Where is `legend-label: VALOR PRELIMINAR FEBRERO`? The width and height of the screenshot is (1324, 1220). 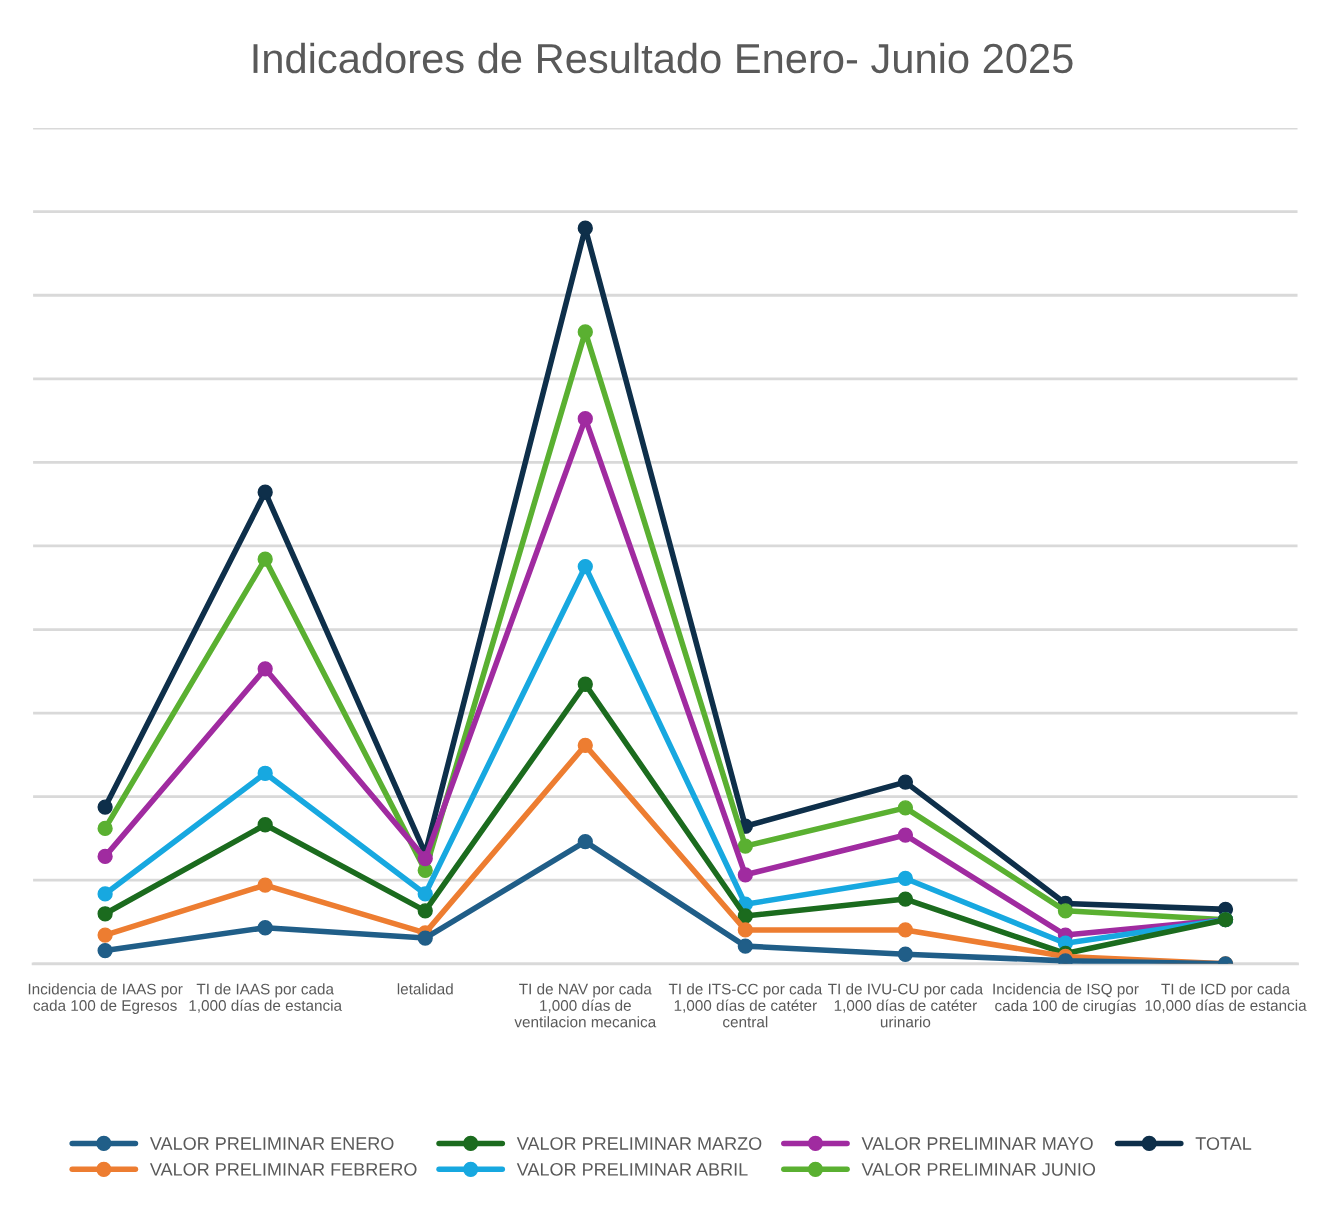 legend-label: VALOR PRELIMINAR FEBRERO is located at coordinates (283, 1169).